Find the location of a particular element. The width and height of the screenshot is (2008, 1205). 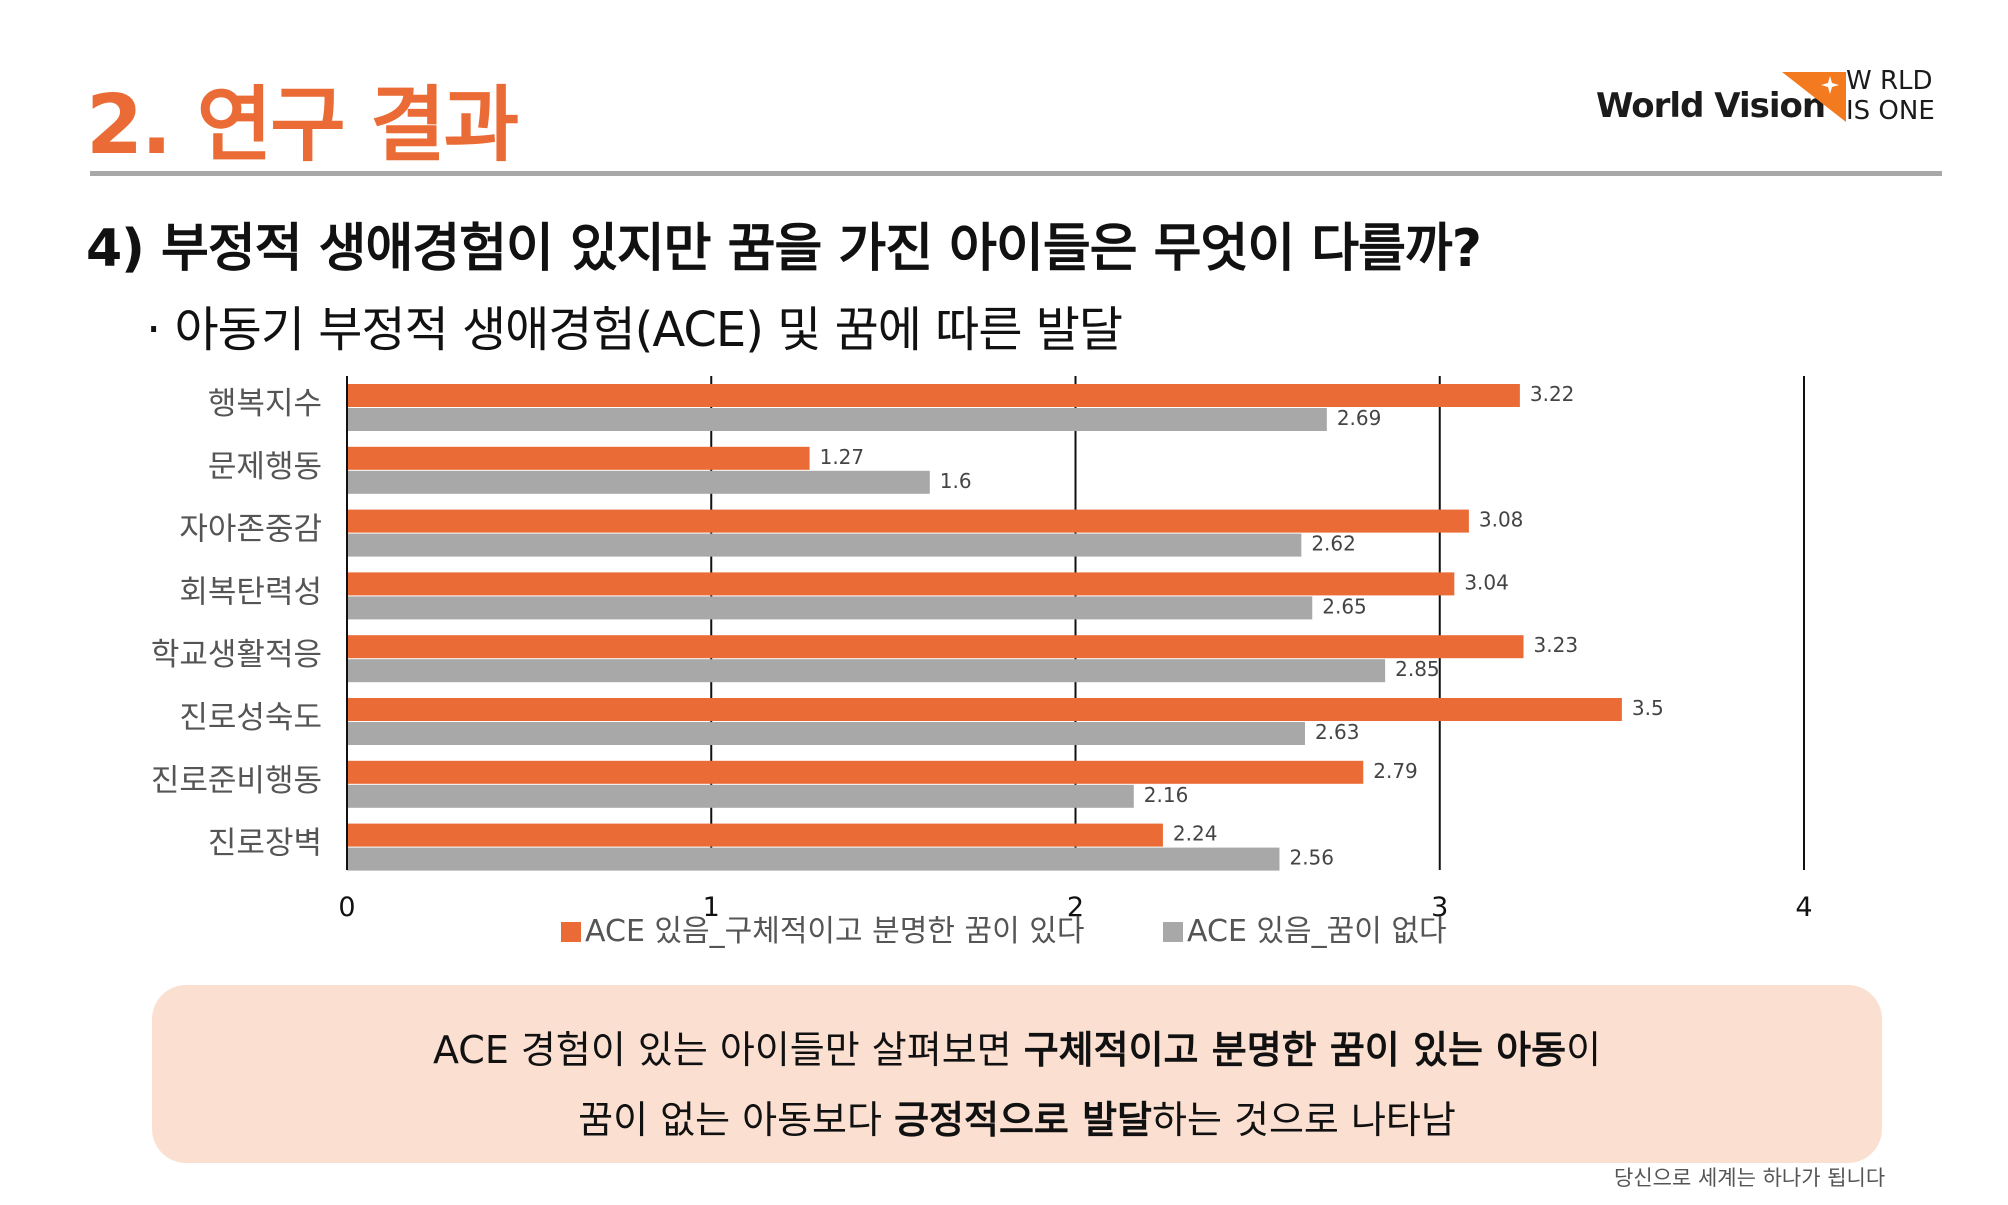

section-title: 2. 연구 결과 is located at coordinates (302, 125).